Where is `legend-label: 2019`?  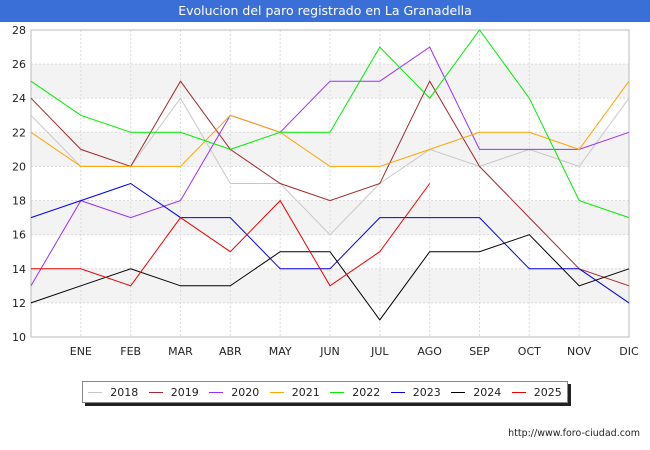
legend-label: 2019 is located at coordinates (184, 392).